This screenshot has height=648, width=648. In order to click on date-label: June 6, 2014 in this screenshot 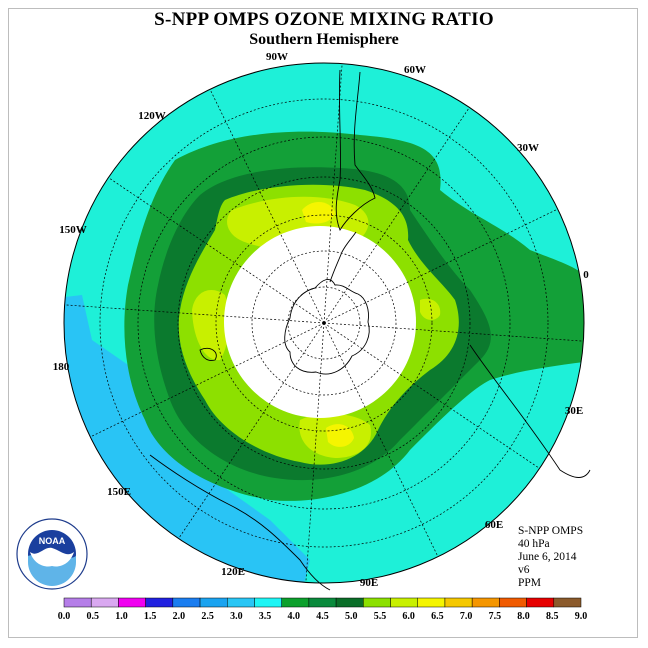, I will do `click(547, 557)`.